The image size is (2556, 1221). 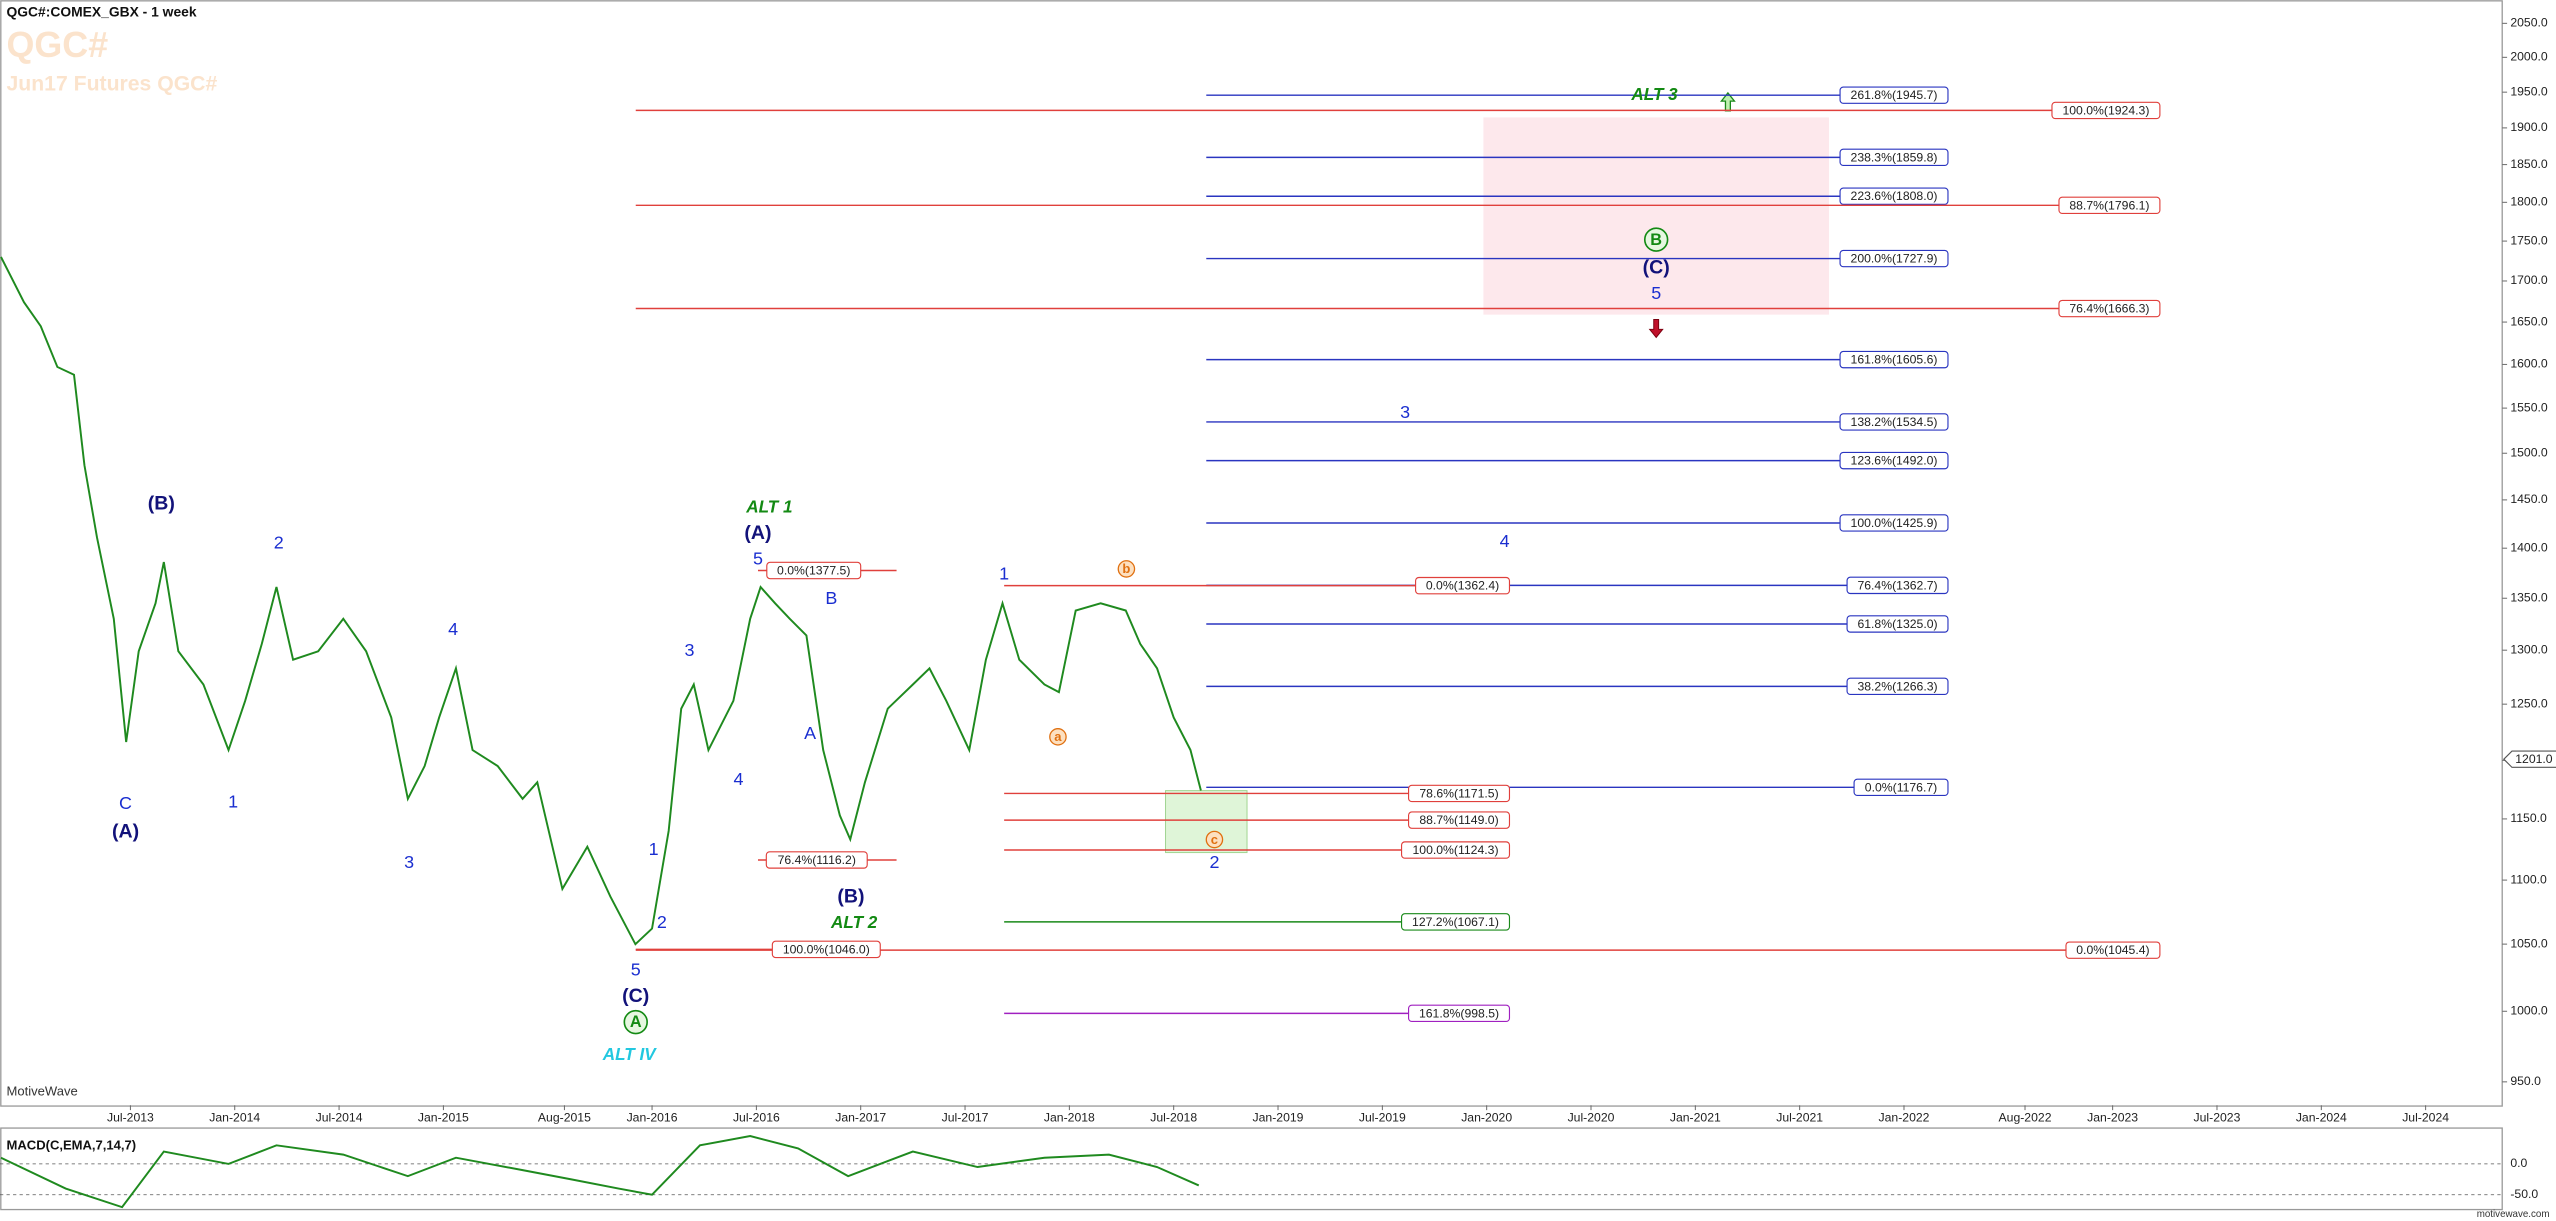 I want to click on fib-label: 100.0%(1046.0), so click(x=826, y=949).